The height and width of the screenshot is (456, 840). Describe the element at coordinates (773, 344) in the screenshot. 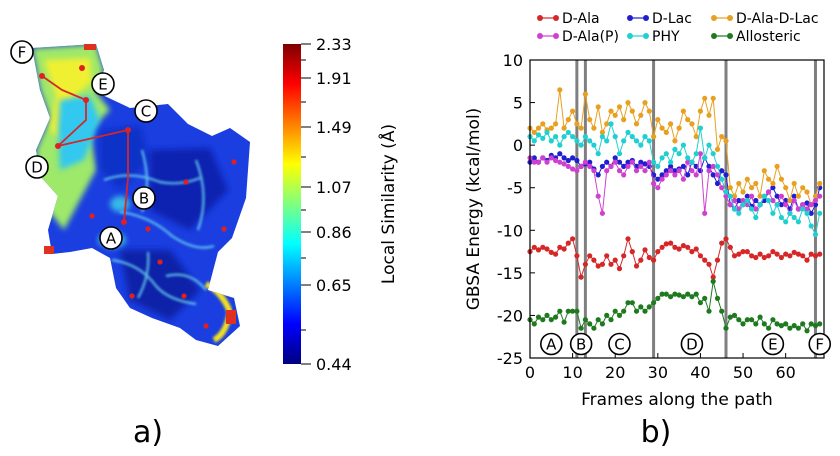

I see `region-marker-E: E` at that location.